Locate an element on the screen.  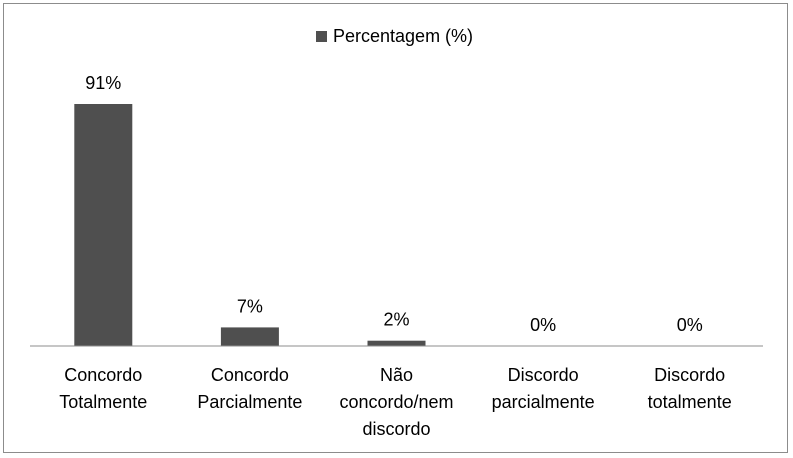
category-label-1: Concordo Parcialmente is located at coordinates (249, 388).